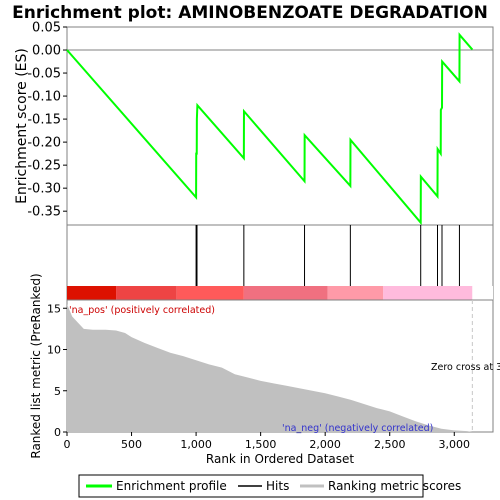  What do you see at coordinates (22, 126) in the screenshot?
I see `es-y-axis-label: Enrichment score (ES)` at bounding box center [22, 126].